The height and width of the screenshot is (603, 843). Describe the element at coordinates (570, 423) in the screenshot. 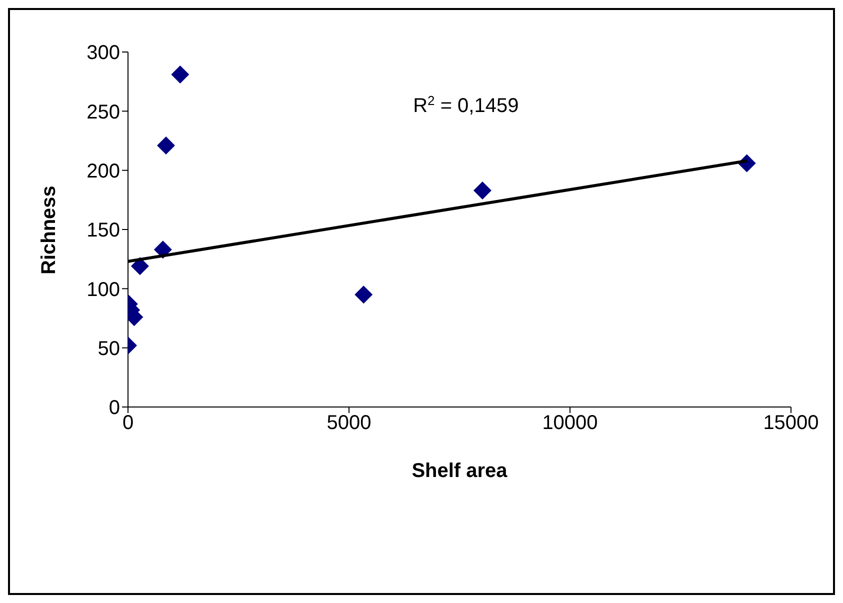

I see `x-tick-label: 10000` at that location.